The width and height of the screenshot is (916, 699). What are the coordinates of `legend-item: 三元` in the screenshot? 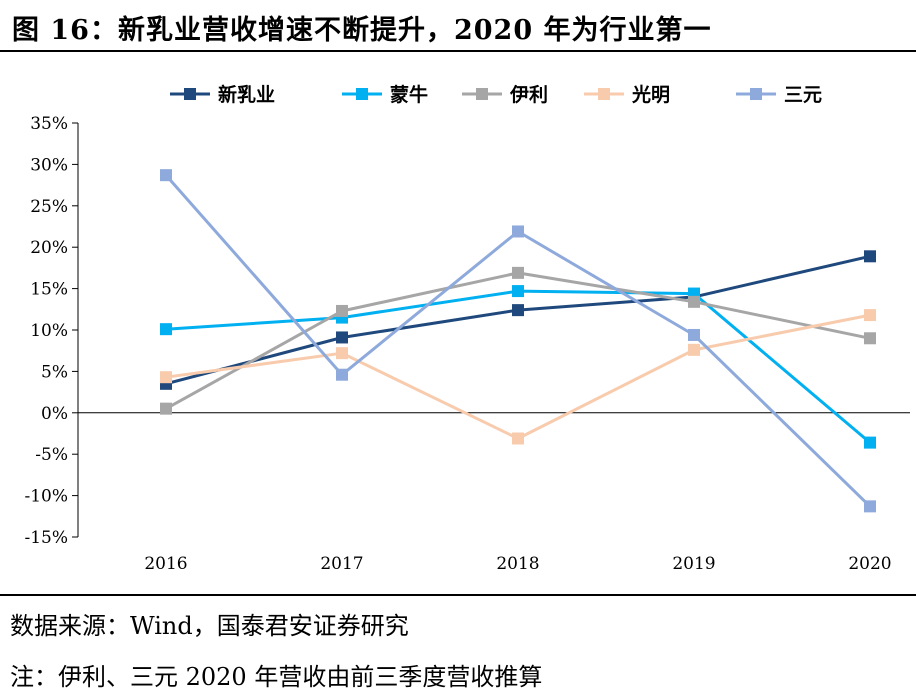 It's located at (779, 95).